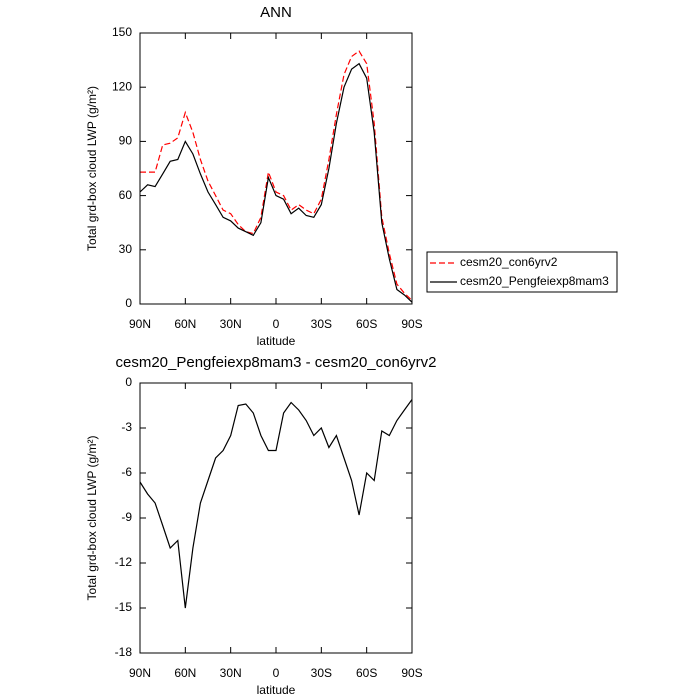  I want to click on y-tick-label: -15, so click(124, 607).